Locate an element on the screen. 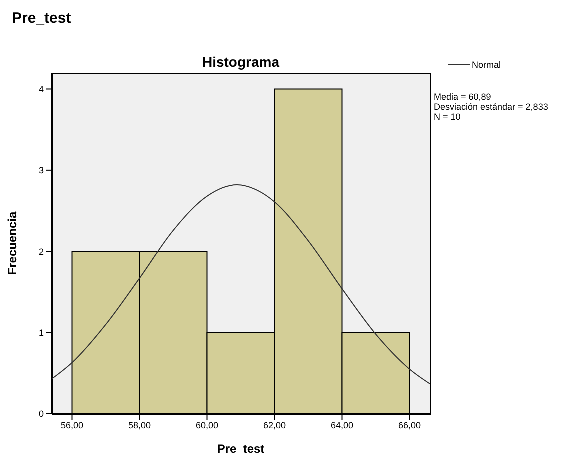  x-tick-label: 64,00 is located at coordinates (342, 425).